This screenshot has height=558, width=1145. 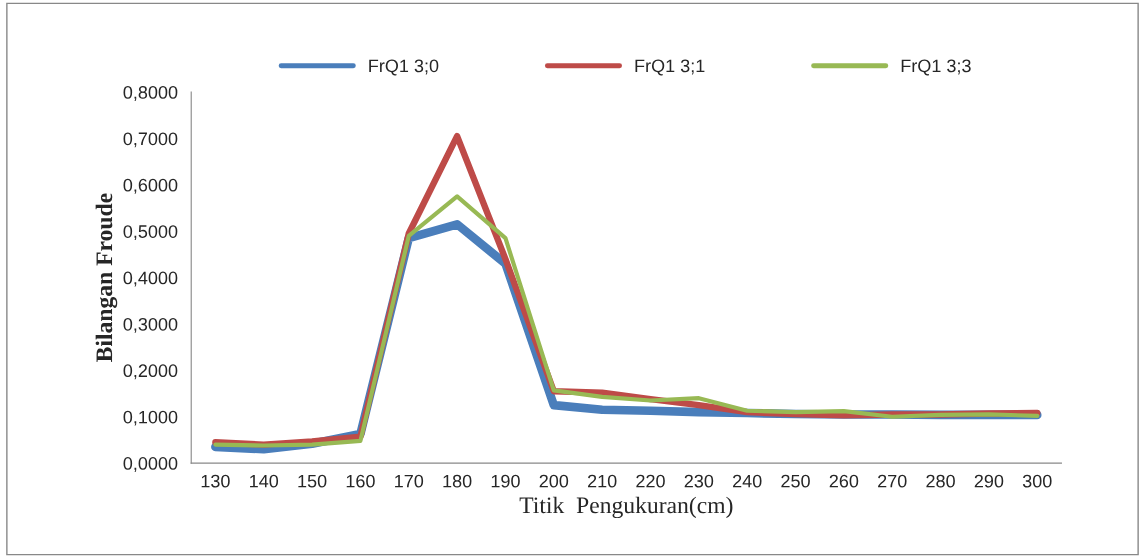 I want to click on y-tick-label: 0,6000, so click(x=150, y=186).